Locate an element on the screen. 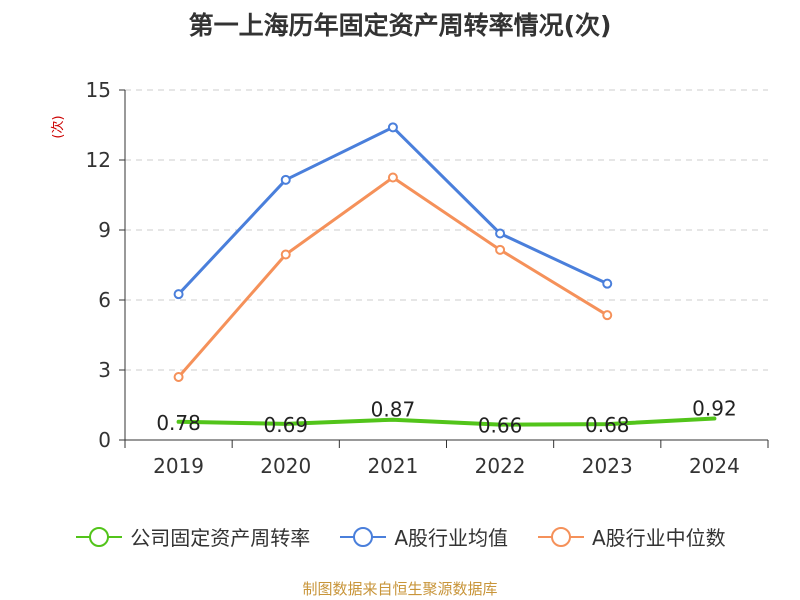  legend-label: A股行业均值 is located at coordinates (451, 538).